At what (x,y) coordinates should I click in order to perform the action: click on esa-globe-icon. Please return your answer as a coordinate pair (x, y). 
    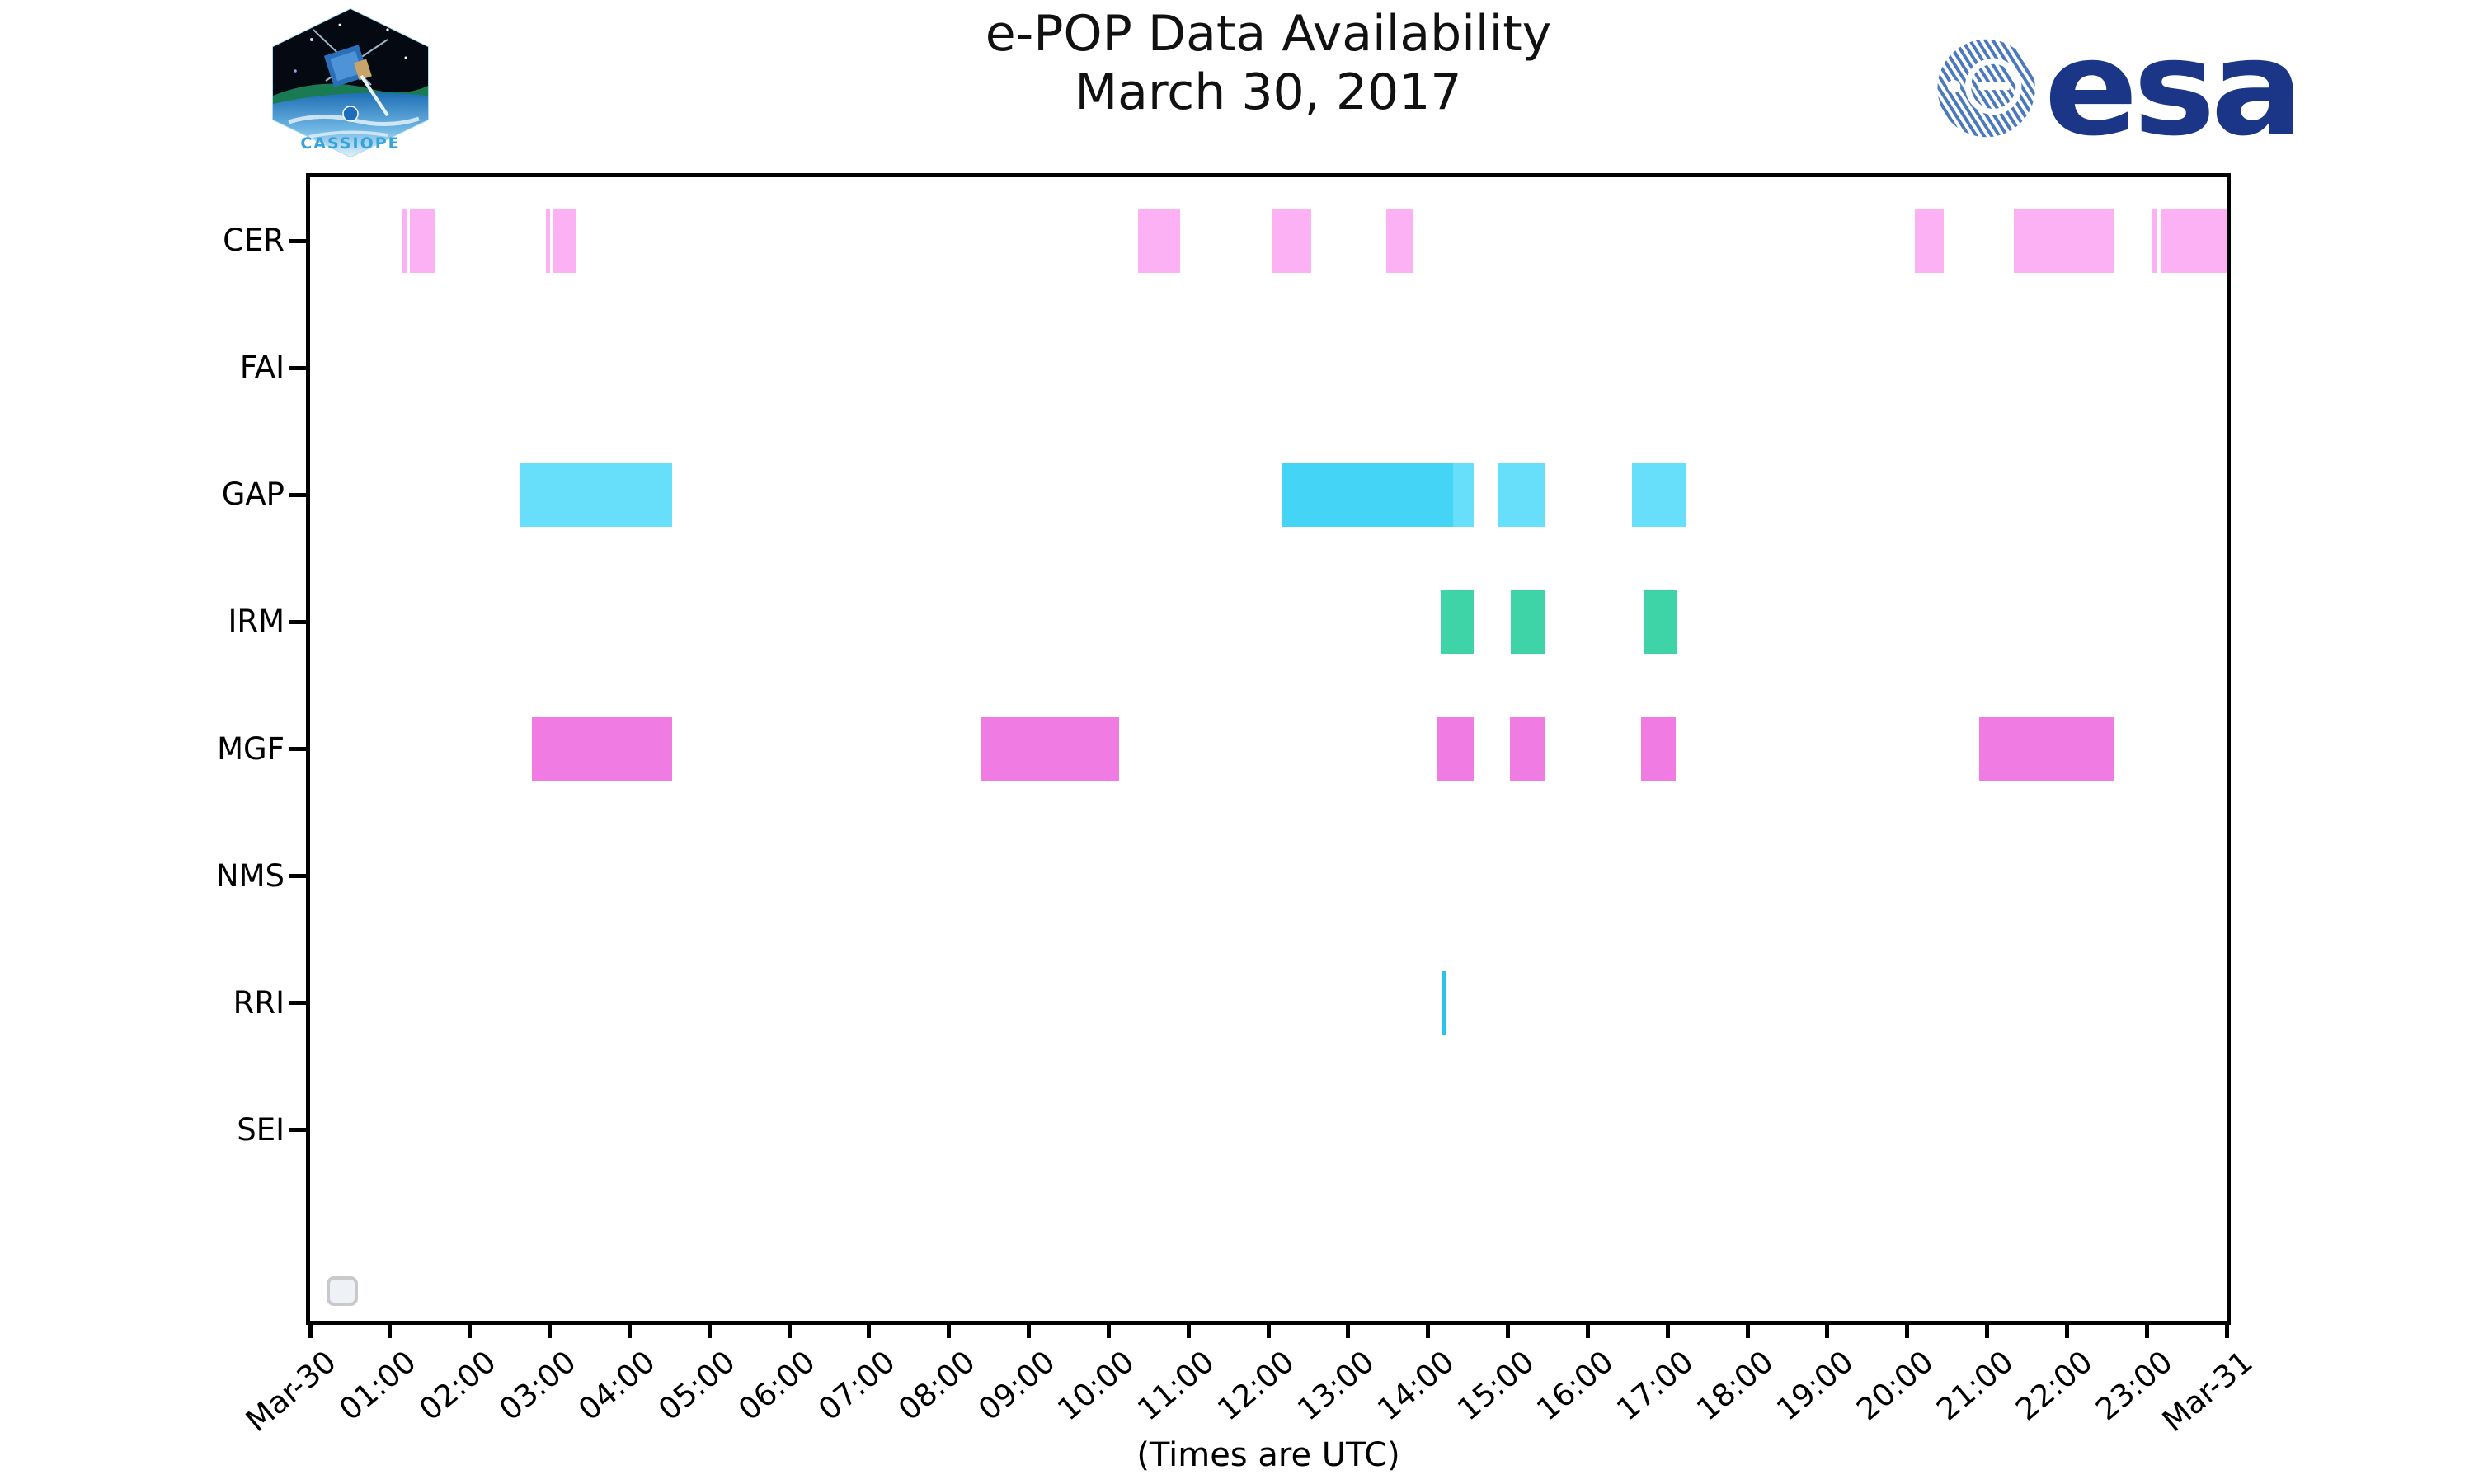
    Looking at the image, I should click on (1986, 88).